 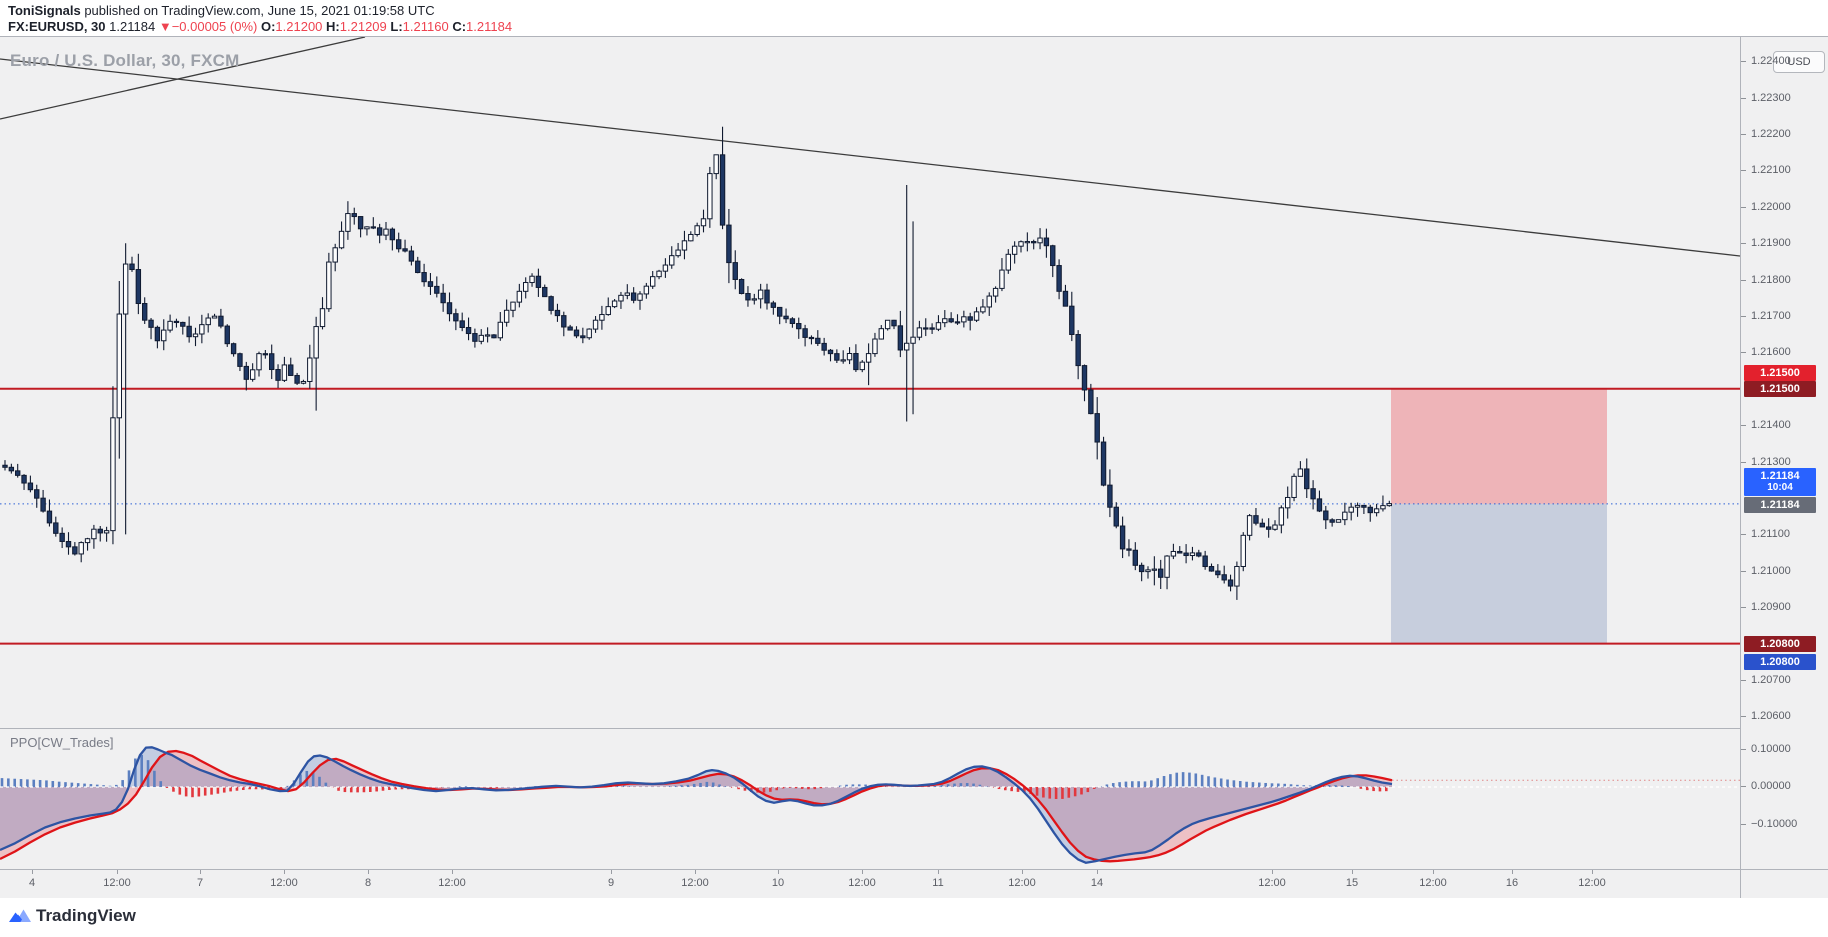 What do you see at coordinates (1097, 883) in the screenshot?
I see `time-axis-label: 14` at bounding box center [1097, 883].